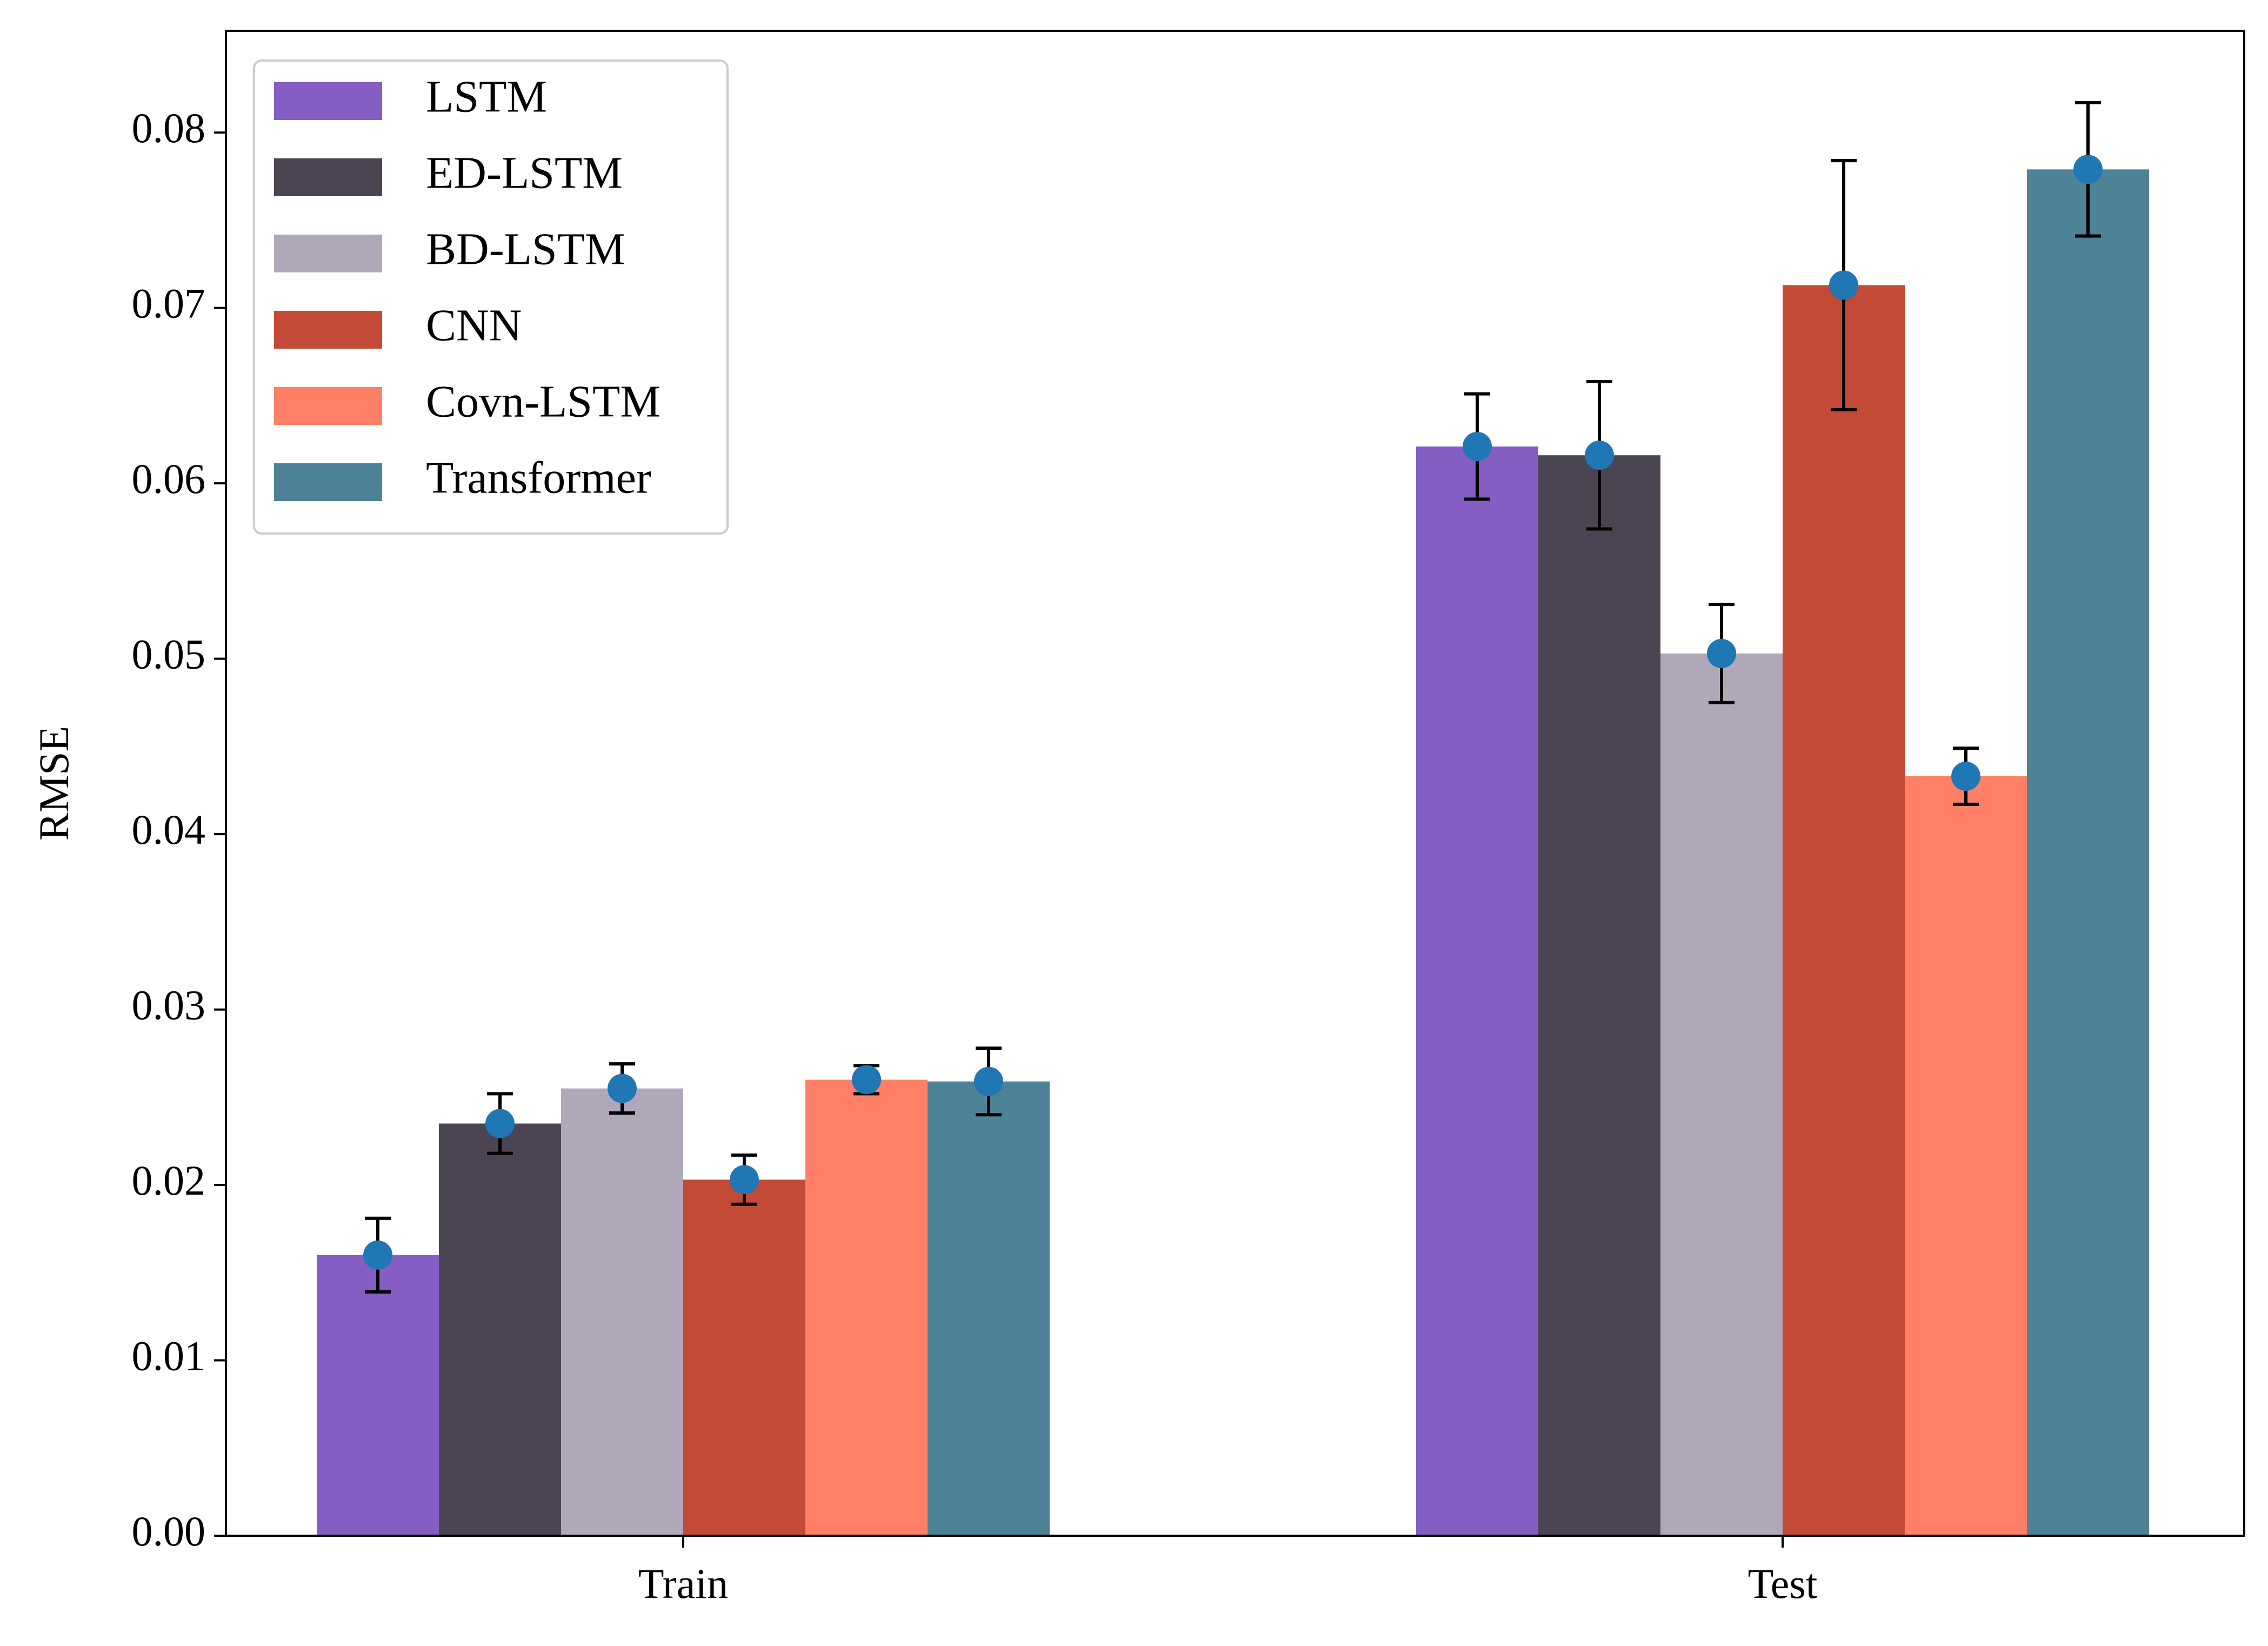  I want to click on bar-transformer-test, so click(2088, 853).